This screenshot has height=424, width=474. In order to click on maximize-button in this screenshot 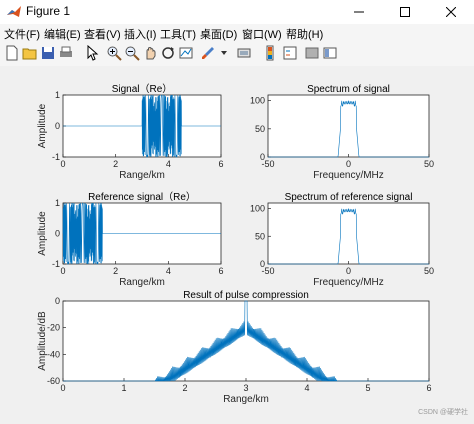, I will do `click(405, 12)`.